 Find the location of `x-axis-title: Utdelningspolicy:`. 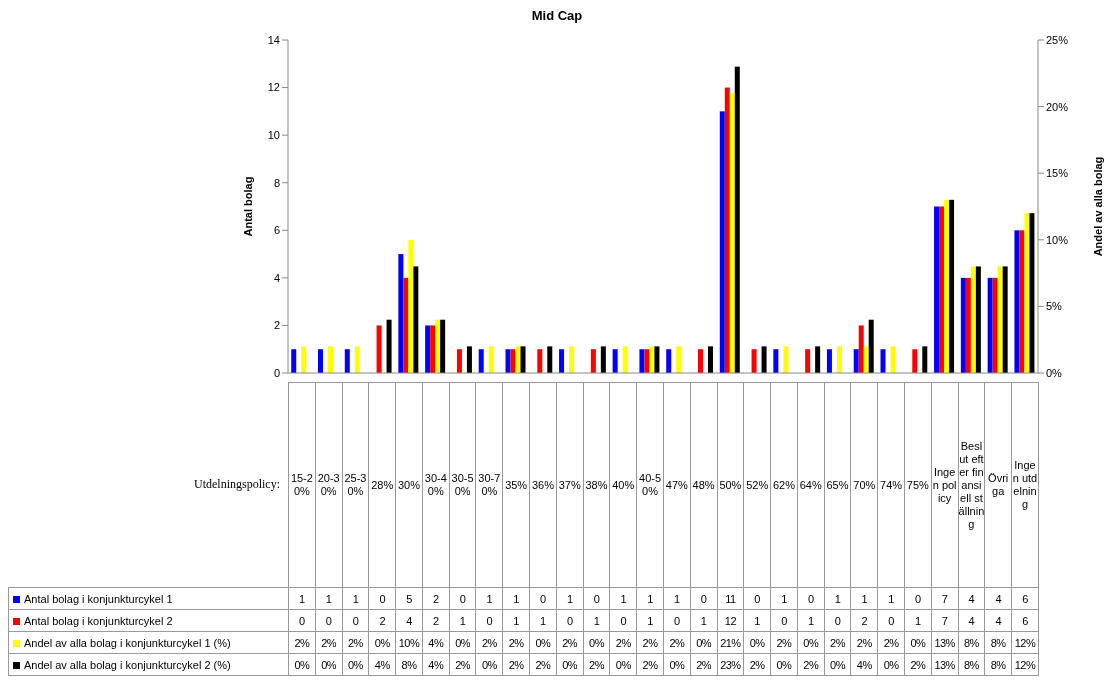

x-axis-title: Utdelningspolicy: is located at coordinates (148, 485).